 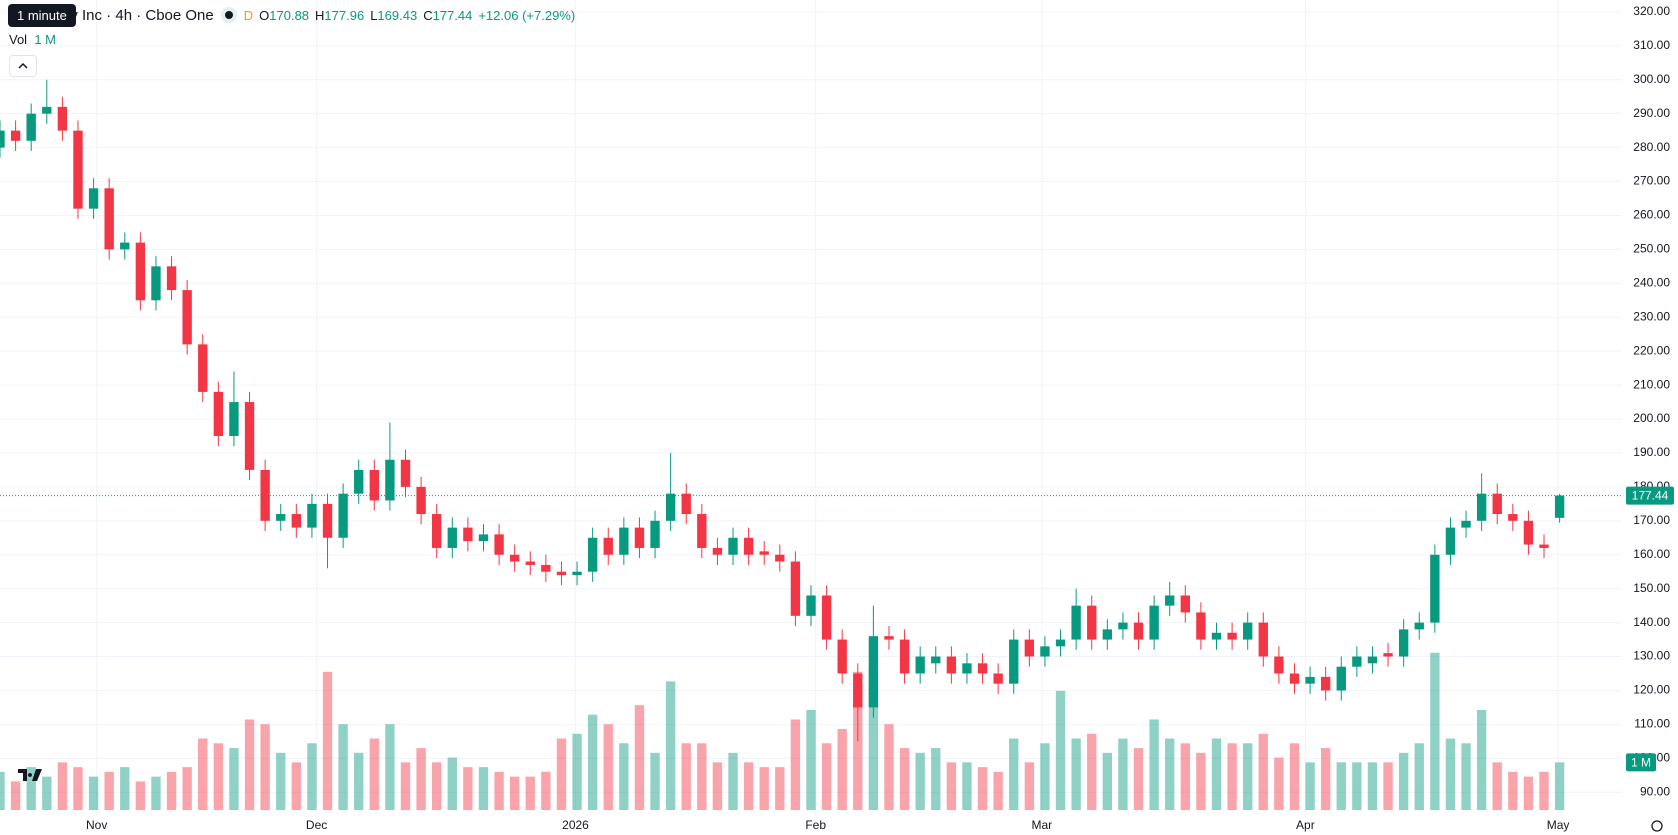 What do you see at coordinates (96, 825) in the screenshot?
I see `x-tick-label: Nov` at bounding box center [96, 825].